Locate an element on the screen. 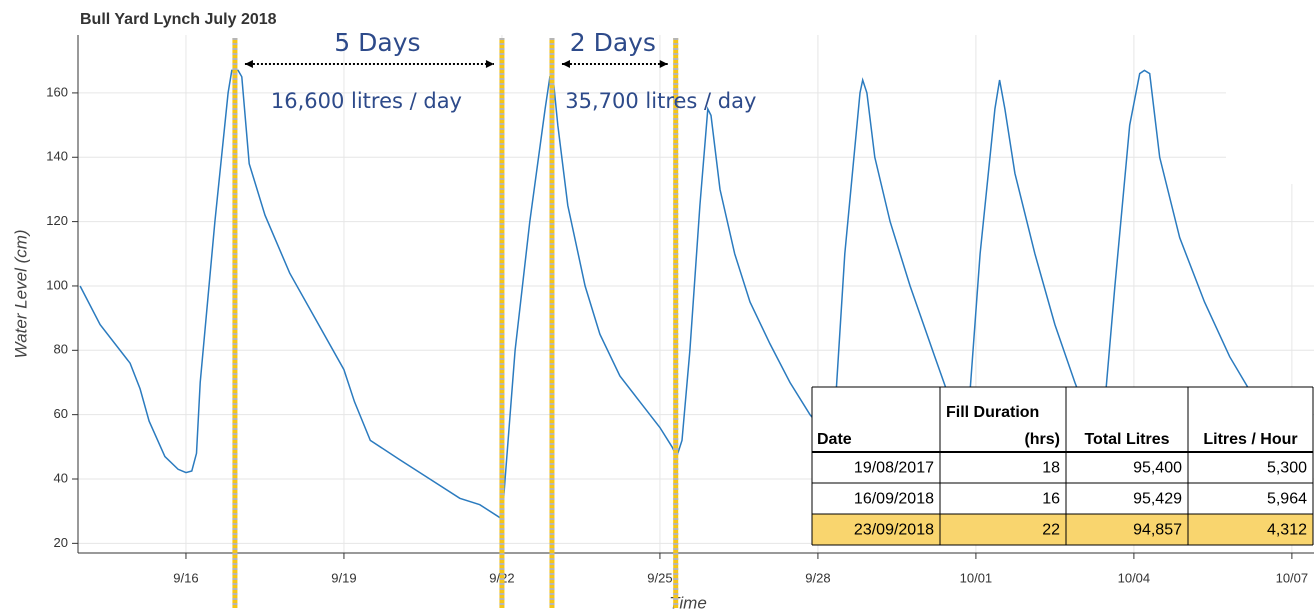 The image size is (1314, 615). table-cell: 16/09/2018 is located at coordinates (894, 499).